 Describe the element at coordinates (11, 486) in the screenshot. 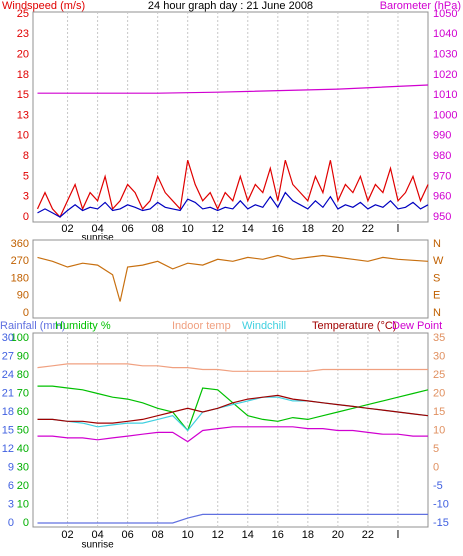

I see `y3-tick-label: 6` at that location.